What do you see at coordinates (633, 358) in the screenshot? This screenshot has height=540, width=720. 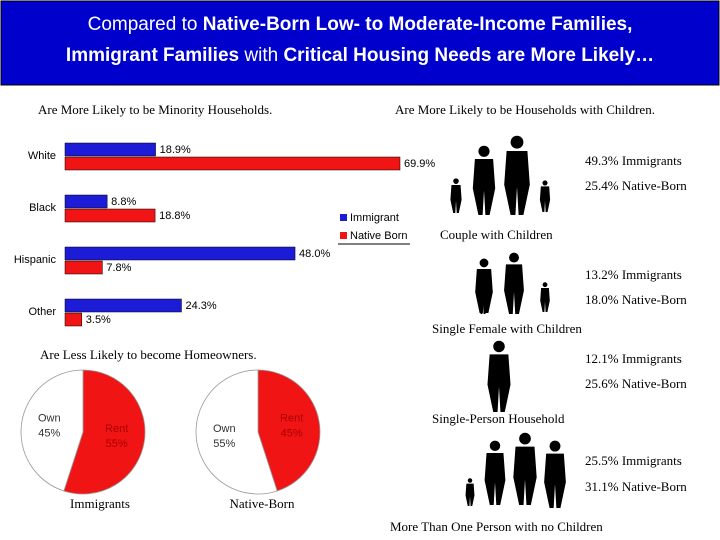 I see `stat: 12.1% Immigrants` at bounding box center [633, 358].